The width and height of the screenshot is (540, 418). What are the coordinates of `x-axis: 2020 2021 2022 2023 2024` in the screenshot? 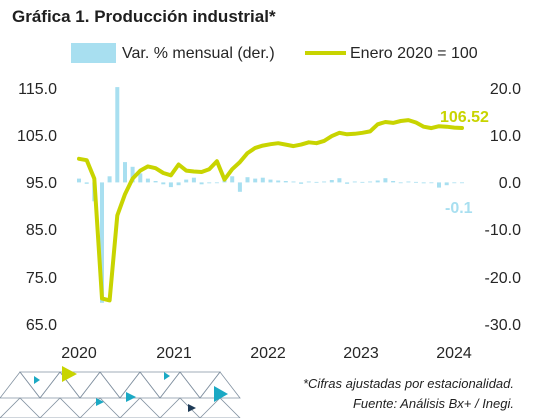 It's located at (266, 353).